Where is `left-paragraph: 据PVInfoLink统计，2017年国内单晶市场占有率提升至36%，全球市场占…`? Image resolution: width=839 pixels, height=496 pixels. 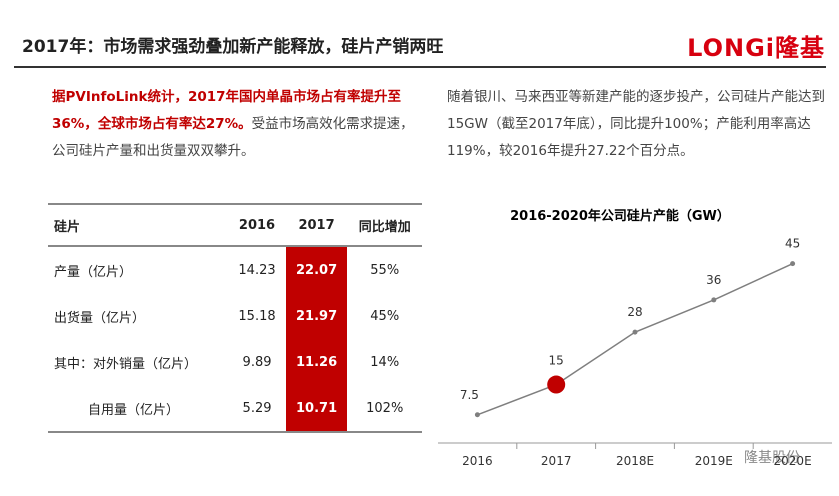 left-paragraph: 据PVInfoLink统计，2017年国内单晶市场占有率提升至36%，全球市场占… is located at coordinates (236, 124).